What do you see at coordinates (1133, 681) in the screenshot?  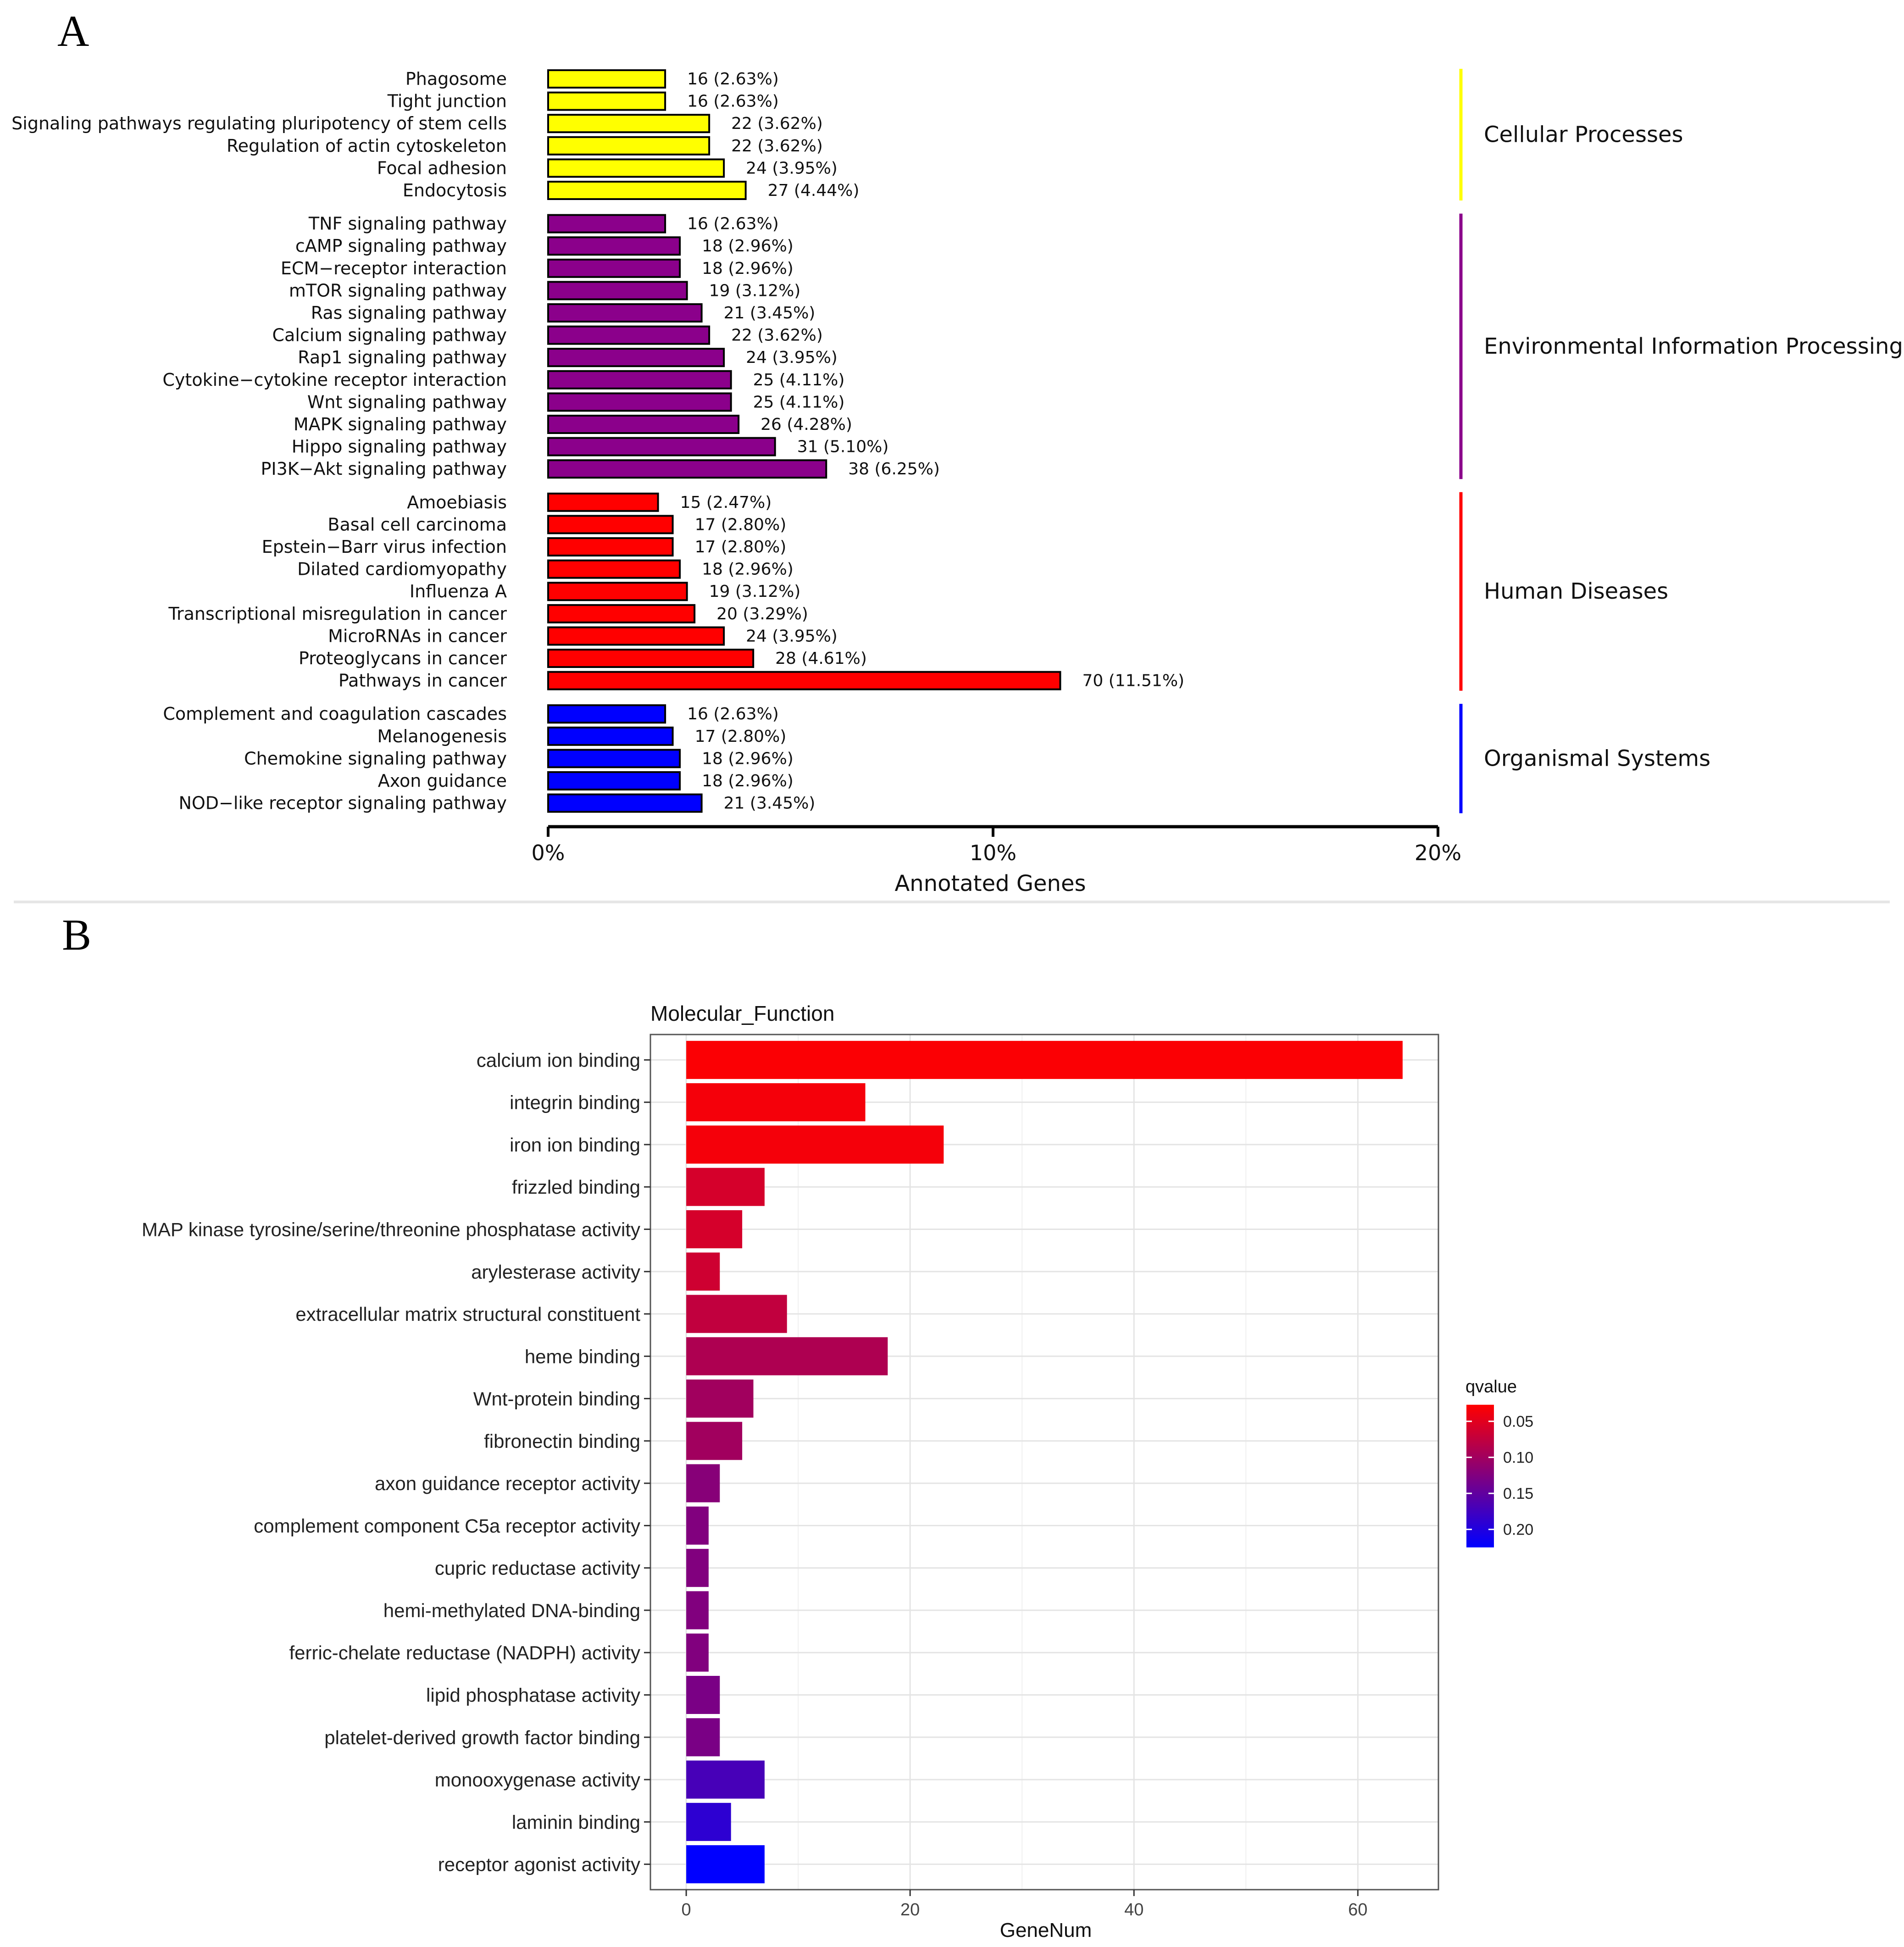 I see `kegg-value-label: 70 (11.51%)` at bounding box center [1133, 681].